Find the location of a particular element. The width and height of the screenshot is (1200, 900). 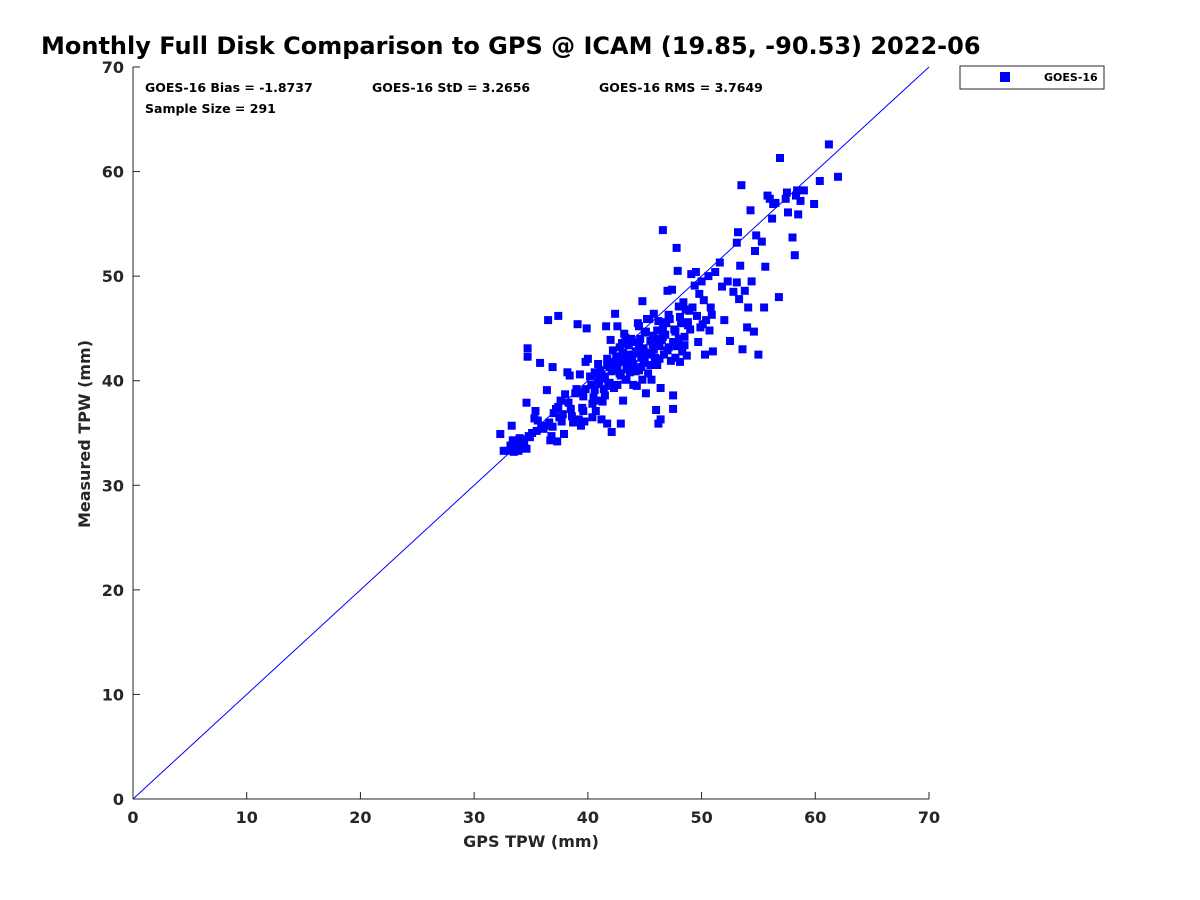

x-axis-ticks: 0 10 20 30 40 50 60 70 is located at coordinates (533, 809).